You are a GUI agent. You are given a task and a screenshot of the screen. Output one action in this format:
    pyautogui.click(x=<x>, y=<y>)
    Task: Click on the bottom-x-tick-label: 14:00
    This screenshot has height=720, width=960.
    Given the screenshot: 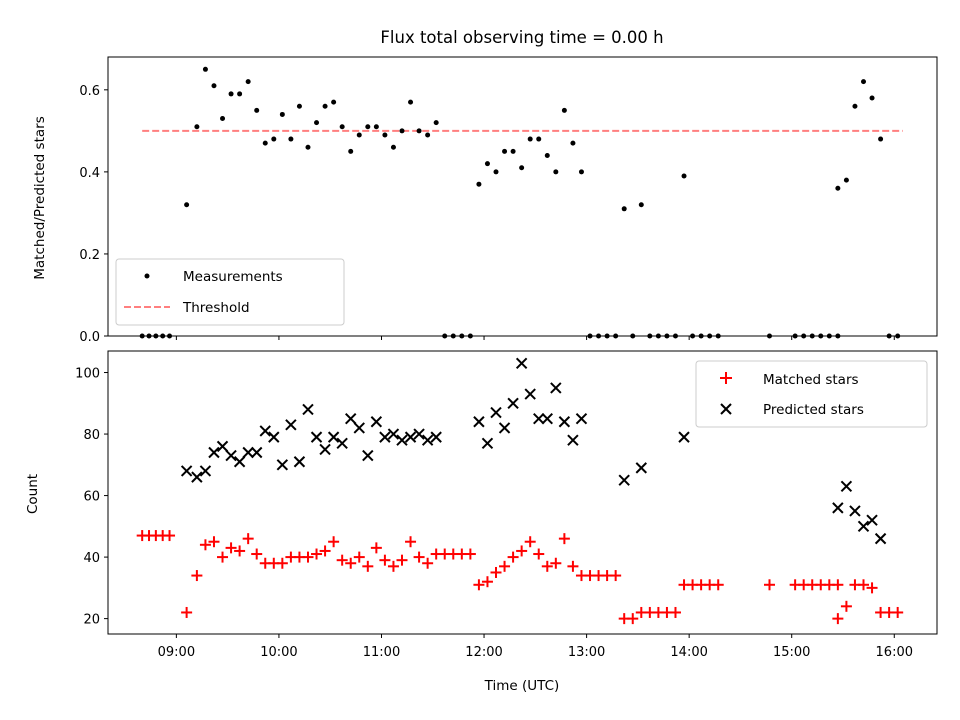 What is the action you would take?
    pyautogui.click(x=688, y=652)
    